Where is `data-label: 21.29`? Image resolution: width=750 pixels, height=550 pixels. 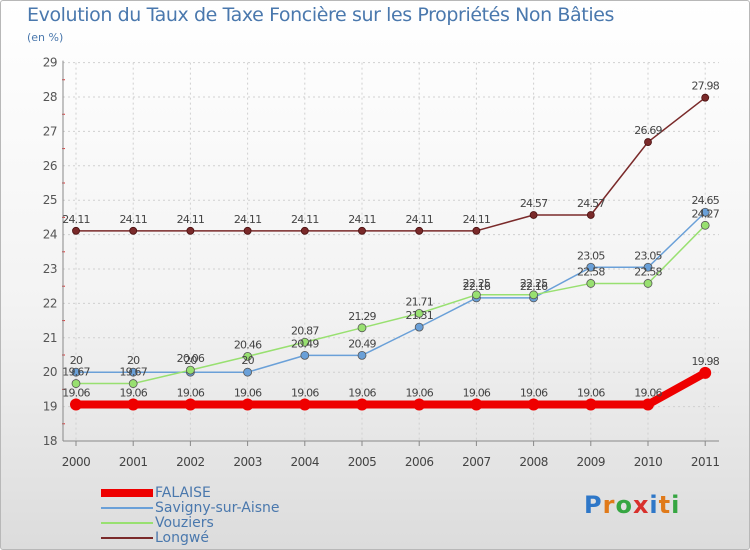 data-label: 21.29 is located at coordinates (362, 316).